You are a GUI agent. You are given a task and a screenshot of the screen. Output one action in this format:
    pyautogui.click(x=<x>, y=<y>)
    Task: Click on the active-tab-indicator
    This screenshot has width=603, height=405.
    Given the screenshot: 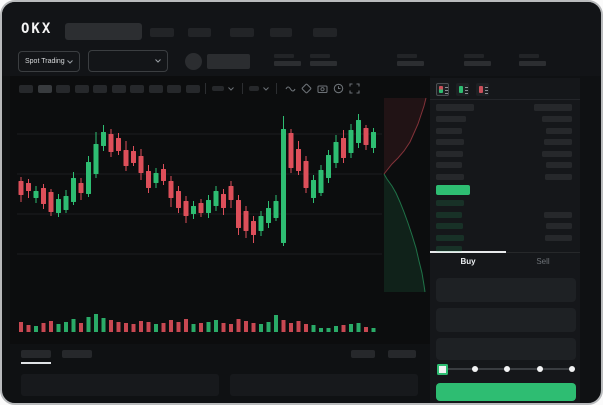 What is the action you would take?
    pyautogui.click(x=36, y=363)
    